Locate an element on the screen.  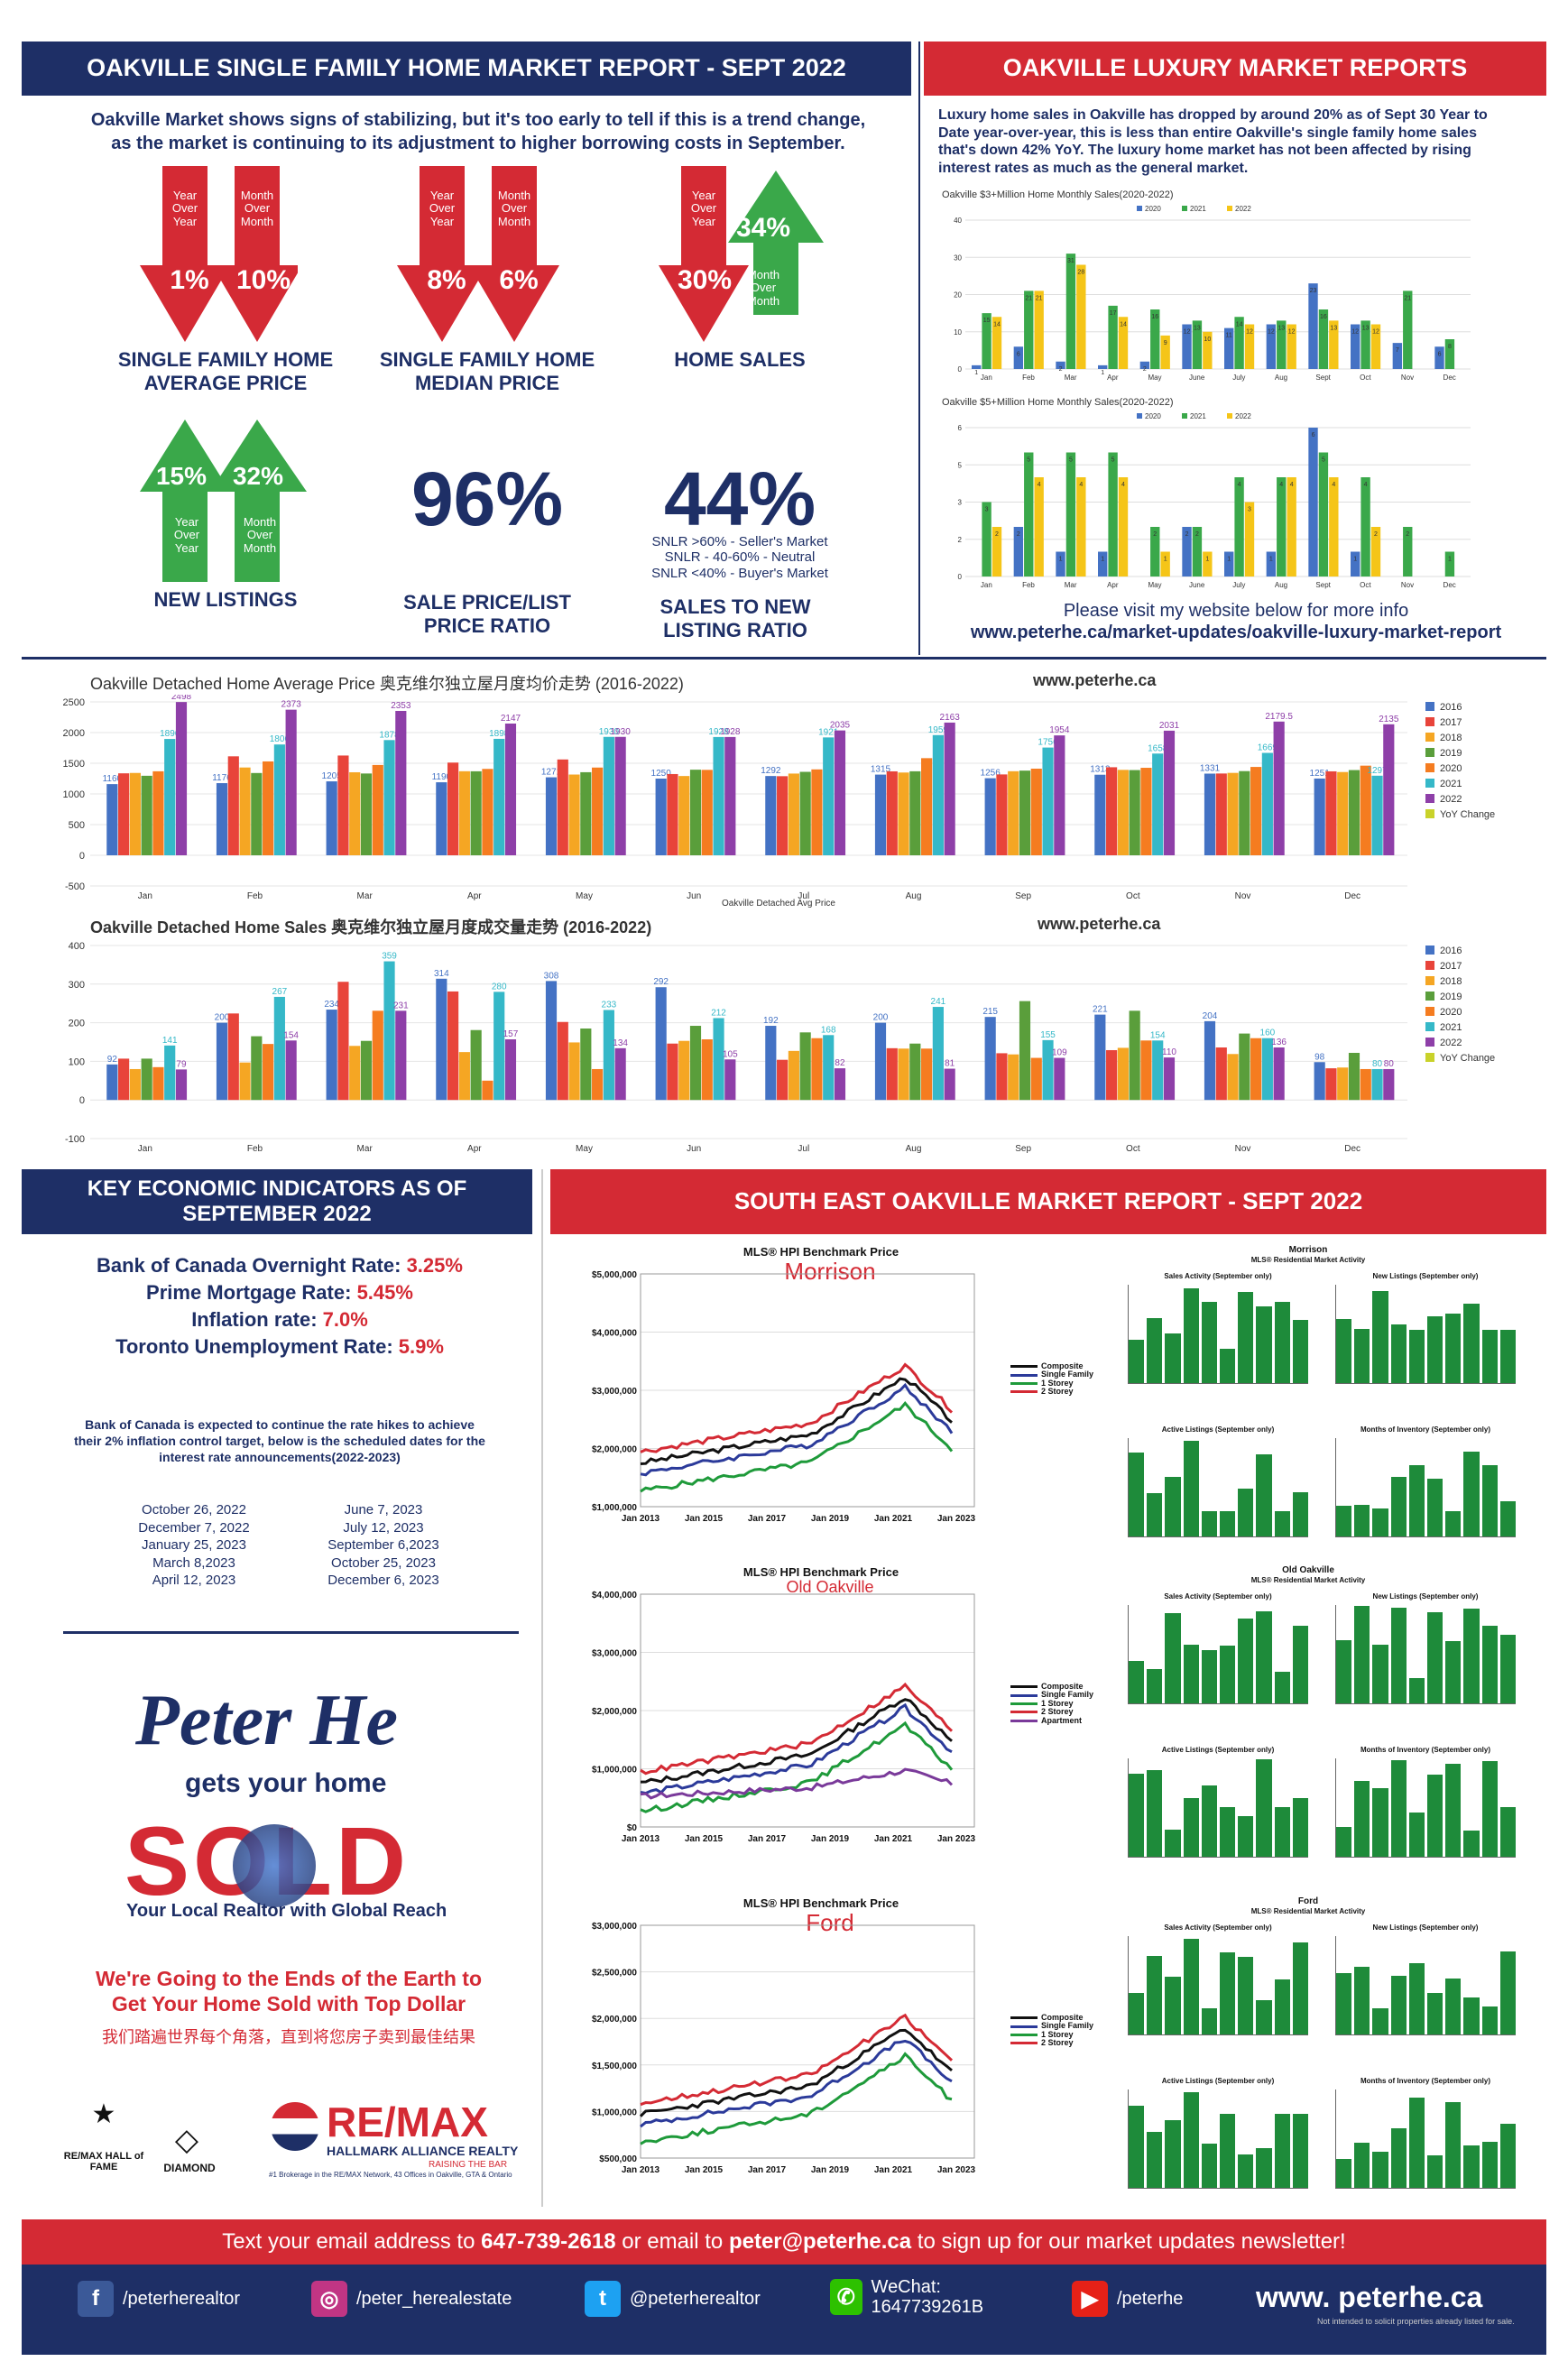
x-tick: June is located at coordinates (1197, 585).